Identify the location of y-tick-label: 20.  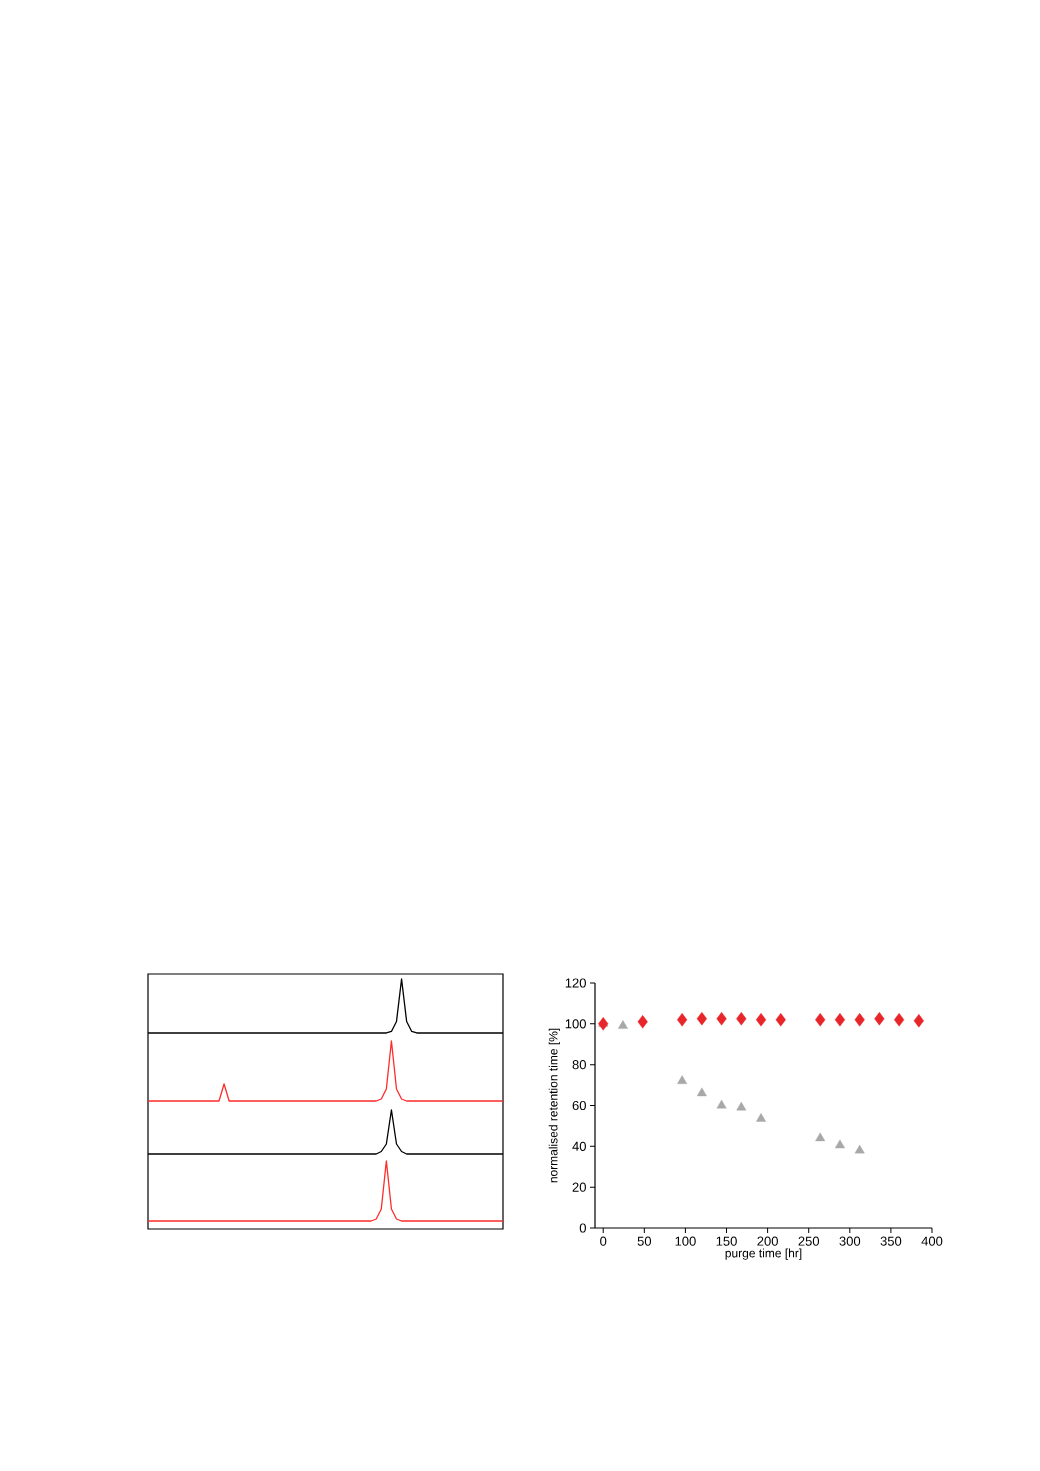
(579, 1187).